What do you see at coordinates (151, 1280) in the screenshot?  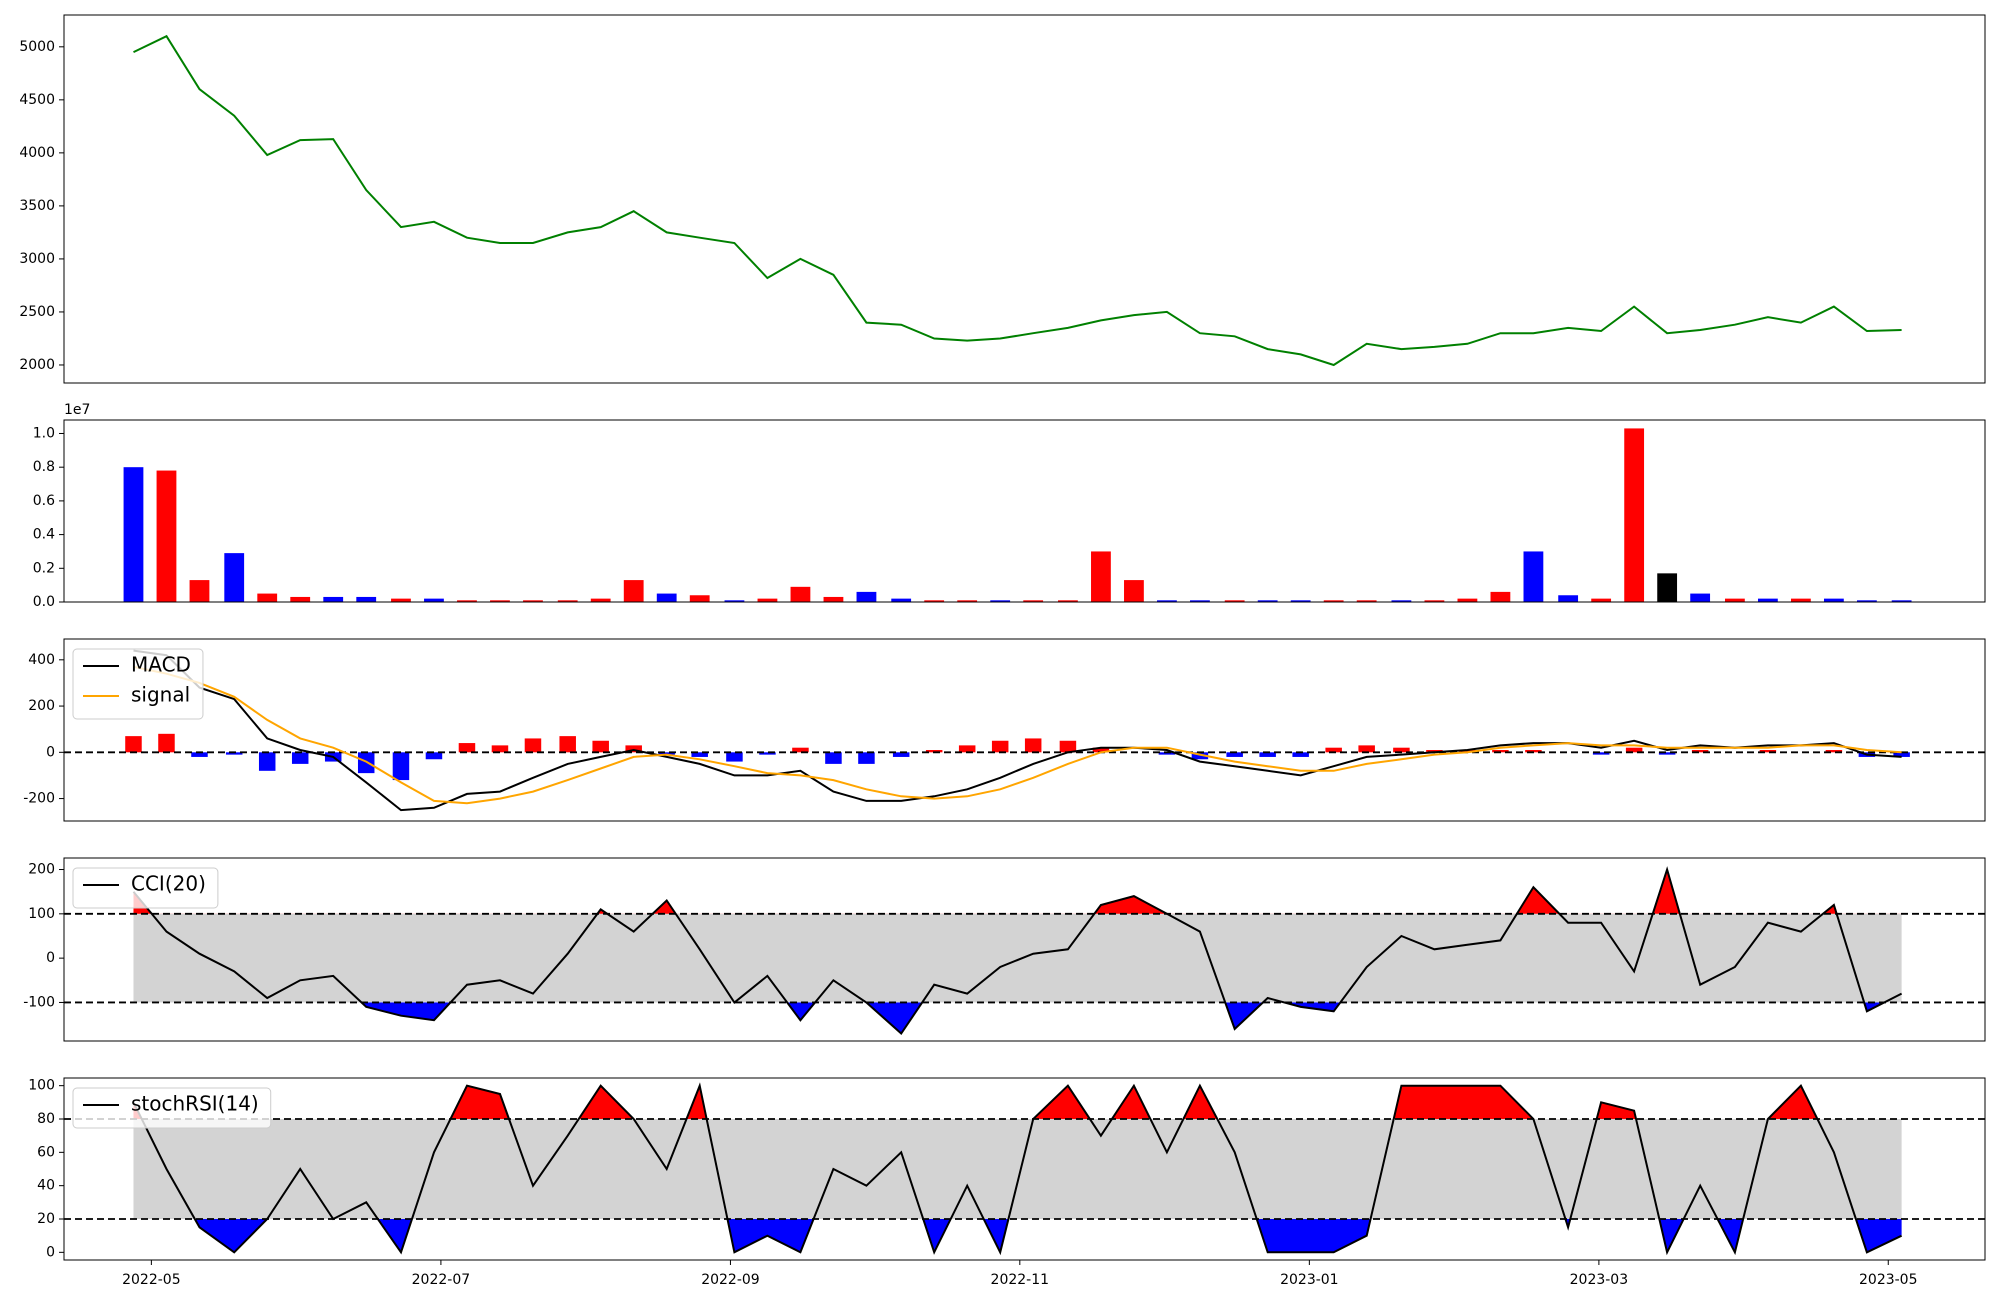 I see `x-tick-label: 2022-05` at bounding box center [151, 1280].